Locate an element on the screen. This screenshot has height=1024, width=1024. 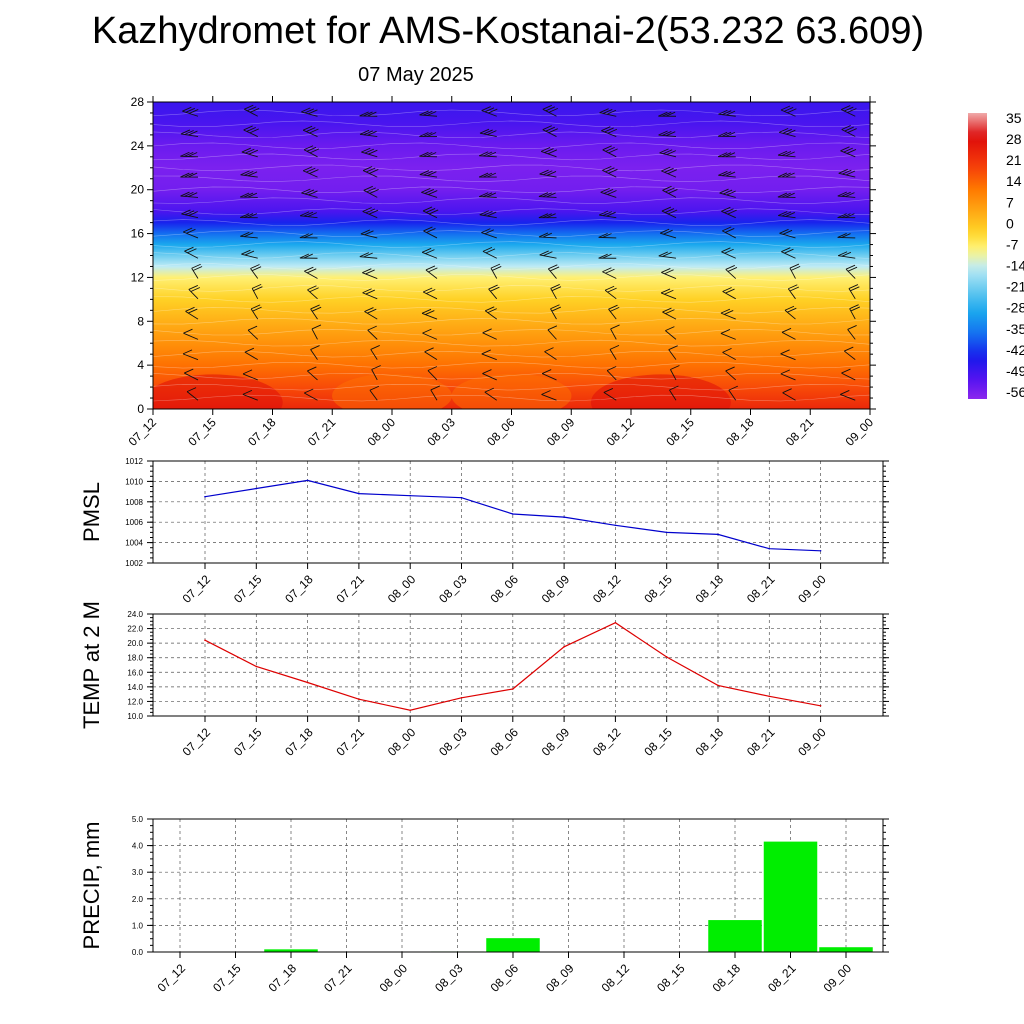
colorbar-label: -56 is located at coordinates (1015, 392).